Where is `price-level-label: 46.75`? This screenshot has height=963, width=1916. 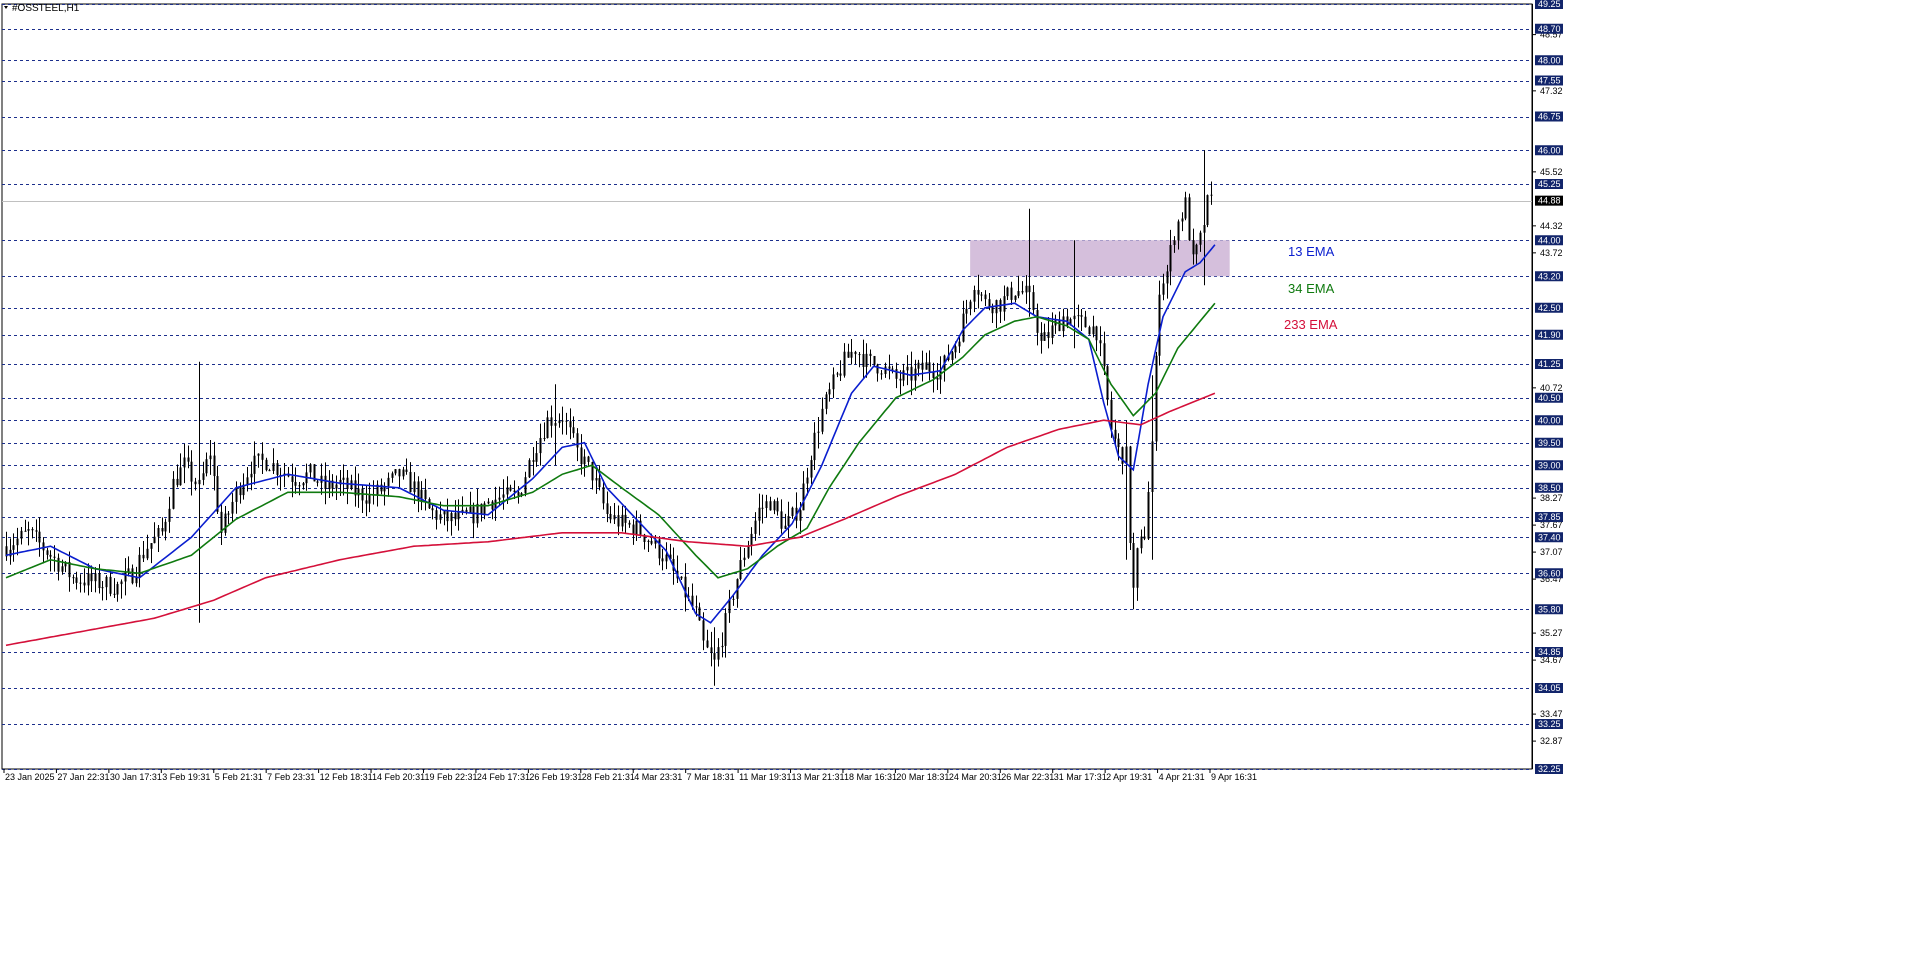
price-level-label: 46.75 is located at coordinates (1549, 117).